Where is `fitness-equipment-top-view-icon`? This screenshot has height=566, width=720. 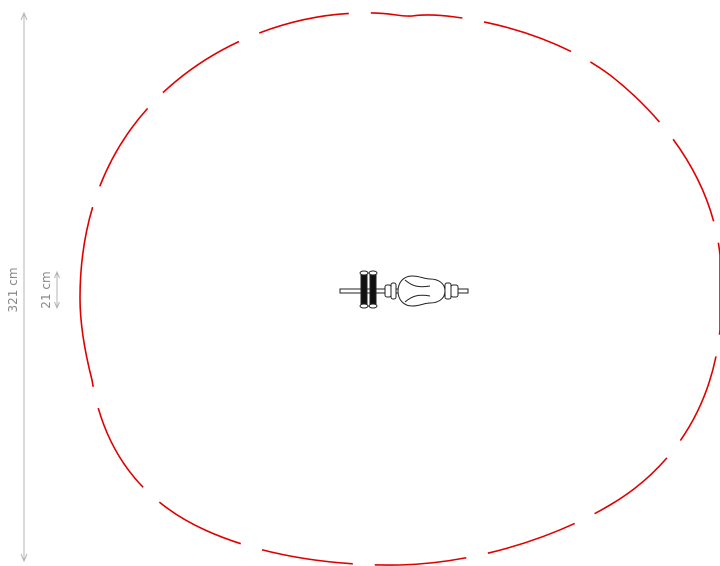
fitness-equipment-top-view-icon is located at coordinates (404, 289).